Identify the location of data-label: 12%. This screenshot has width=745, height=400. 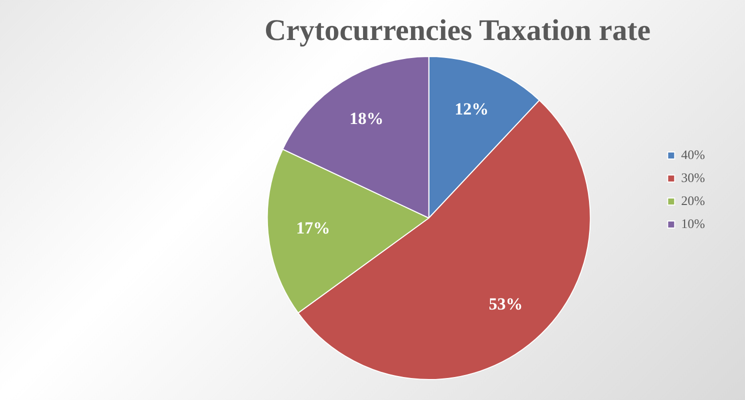
(471, 108).